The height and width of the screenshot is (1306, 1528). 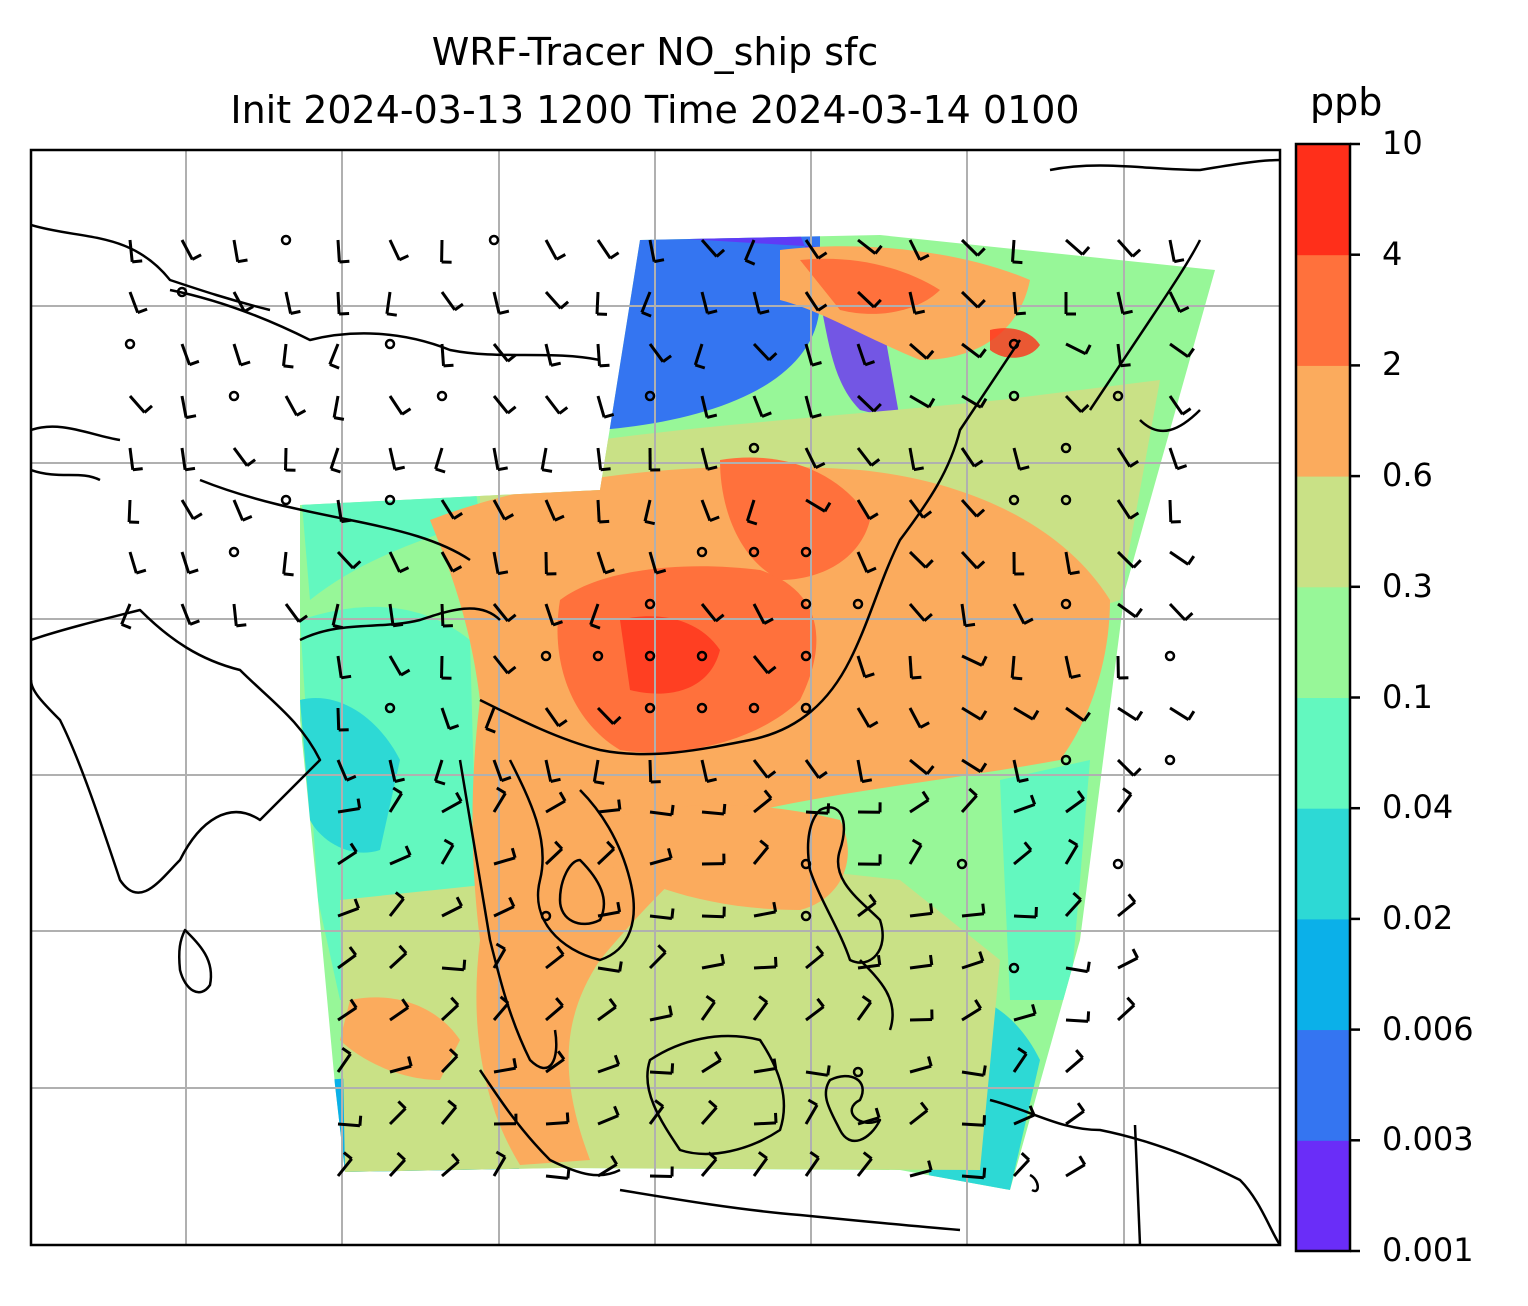 What do you see at coordinates (1428, 1139) in the screenshot?
I see `colorbar-tick-label: 0.003` at bounding box center [1428, 1139].